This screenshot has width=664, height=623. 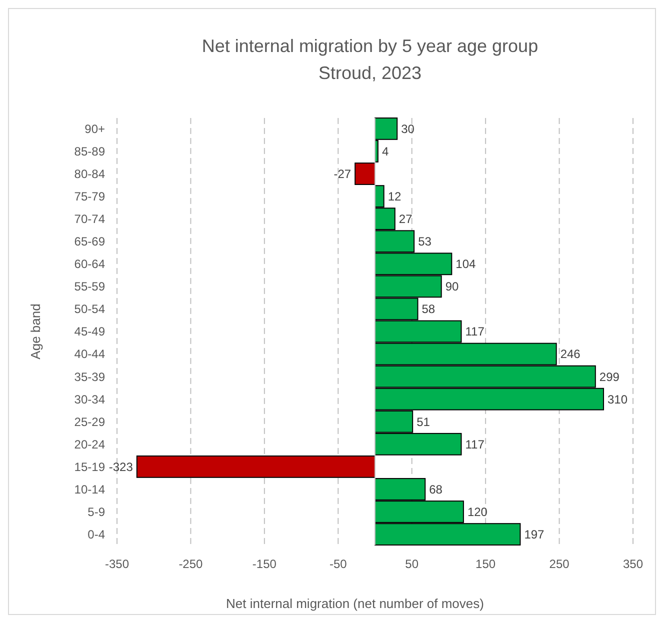 I want to click on data-label: -323, so click(x=121, y=467).